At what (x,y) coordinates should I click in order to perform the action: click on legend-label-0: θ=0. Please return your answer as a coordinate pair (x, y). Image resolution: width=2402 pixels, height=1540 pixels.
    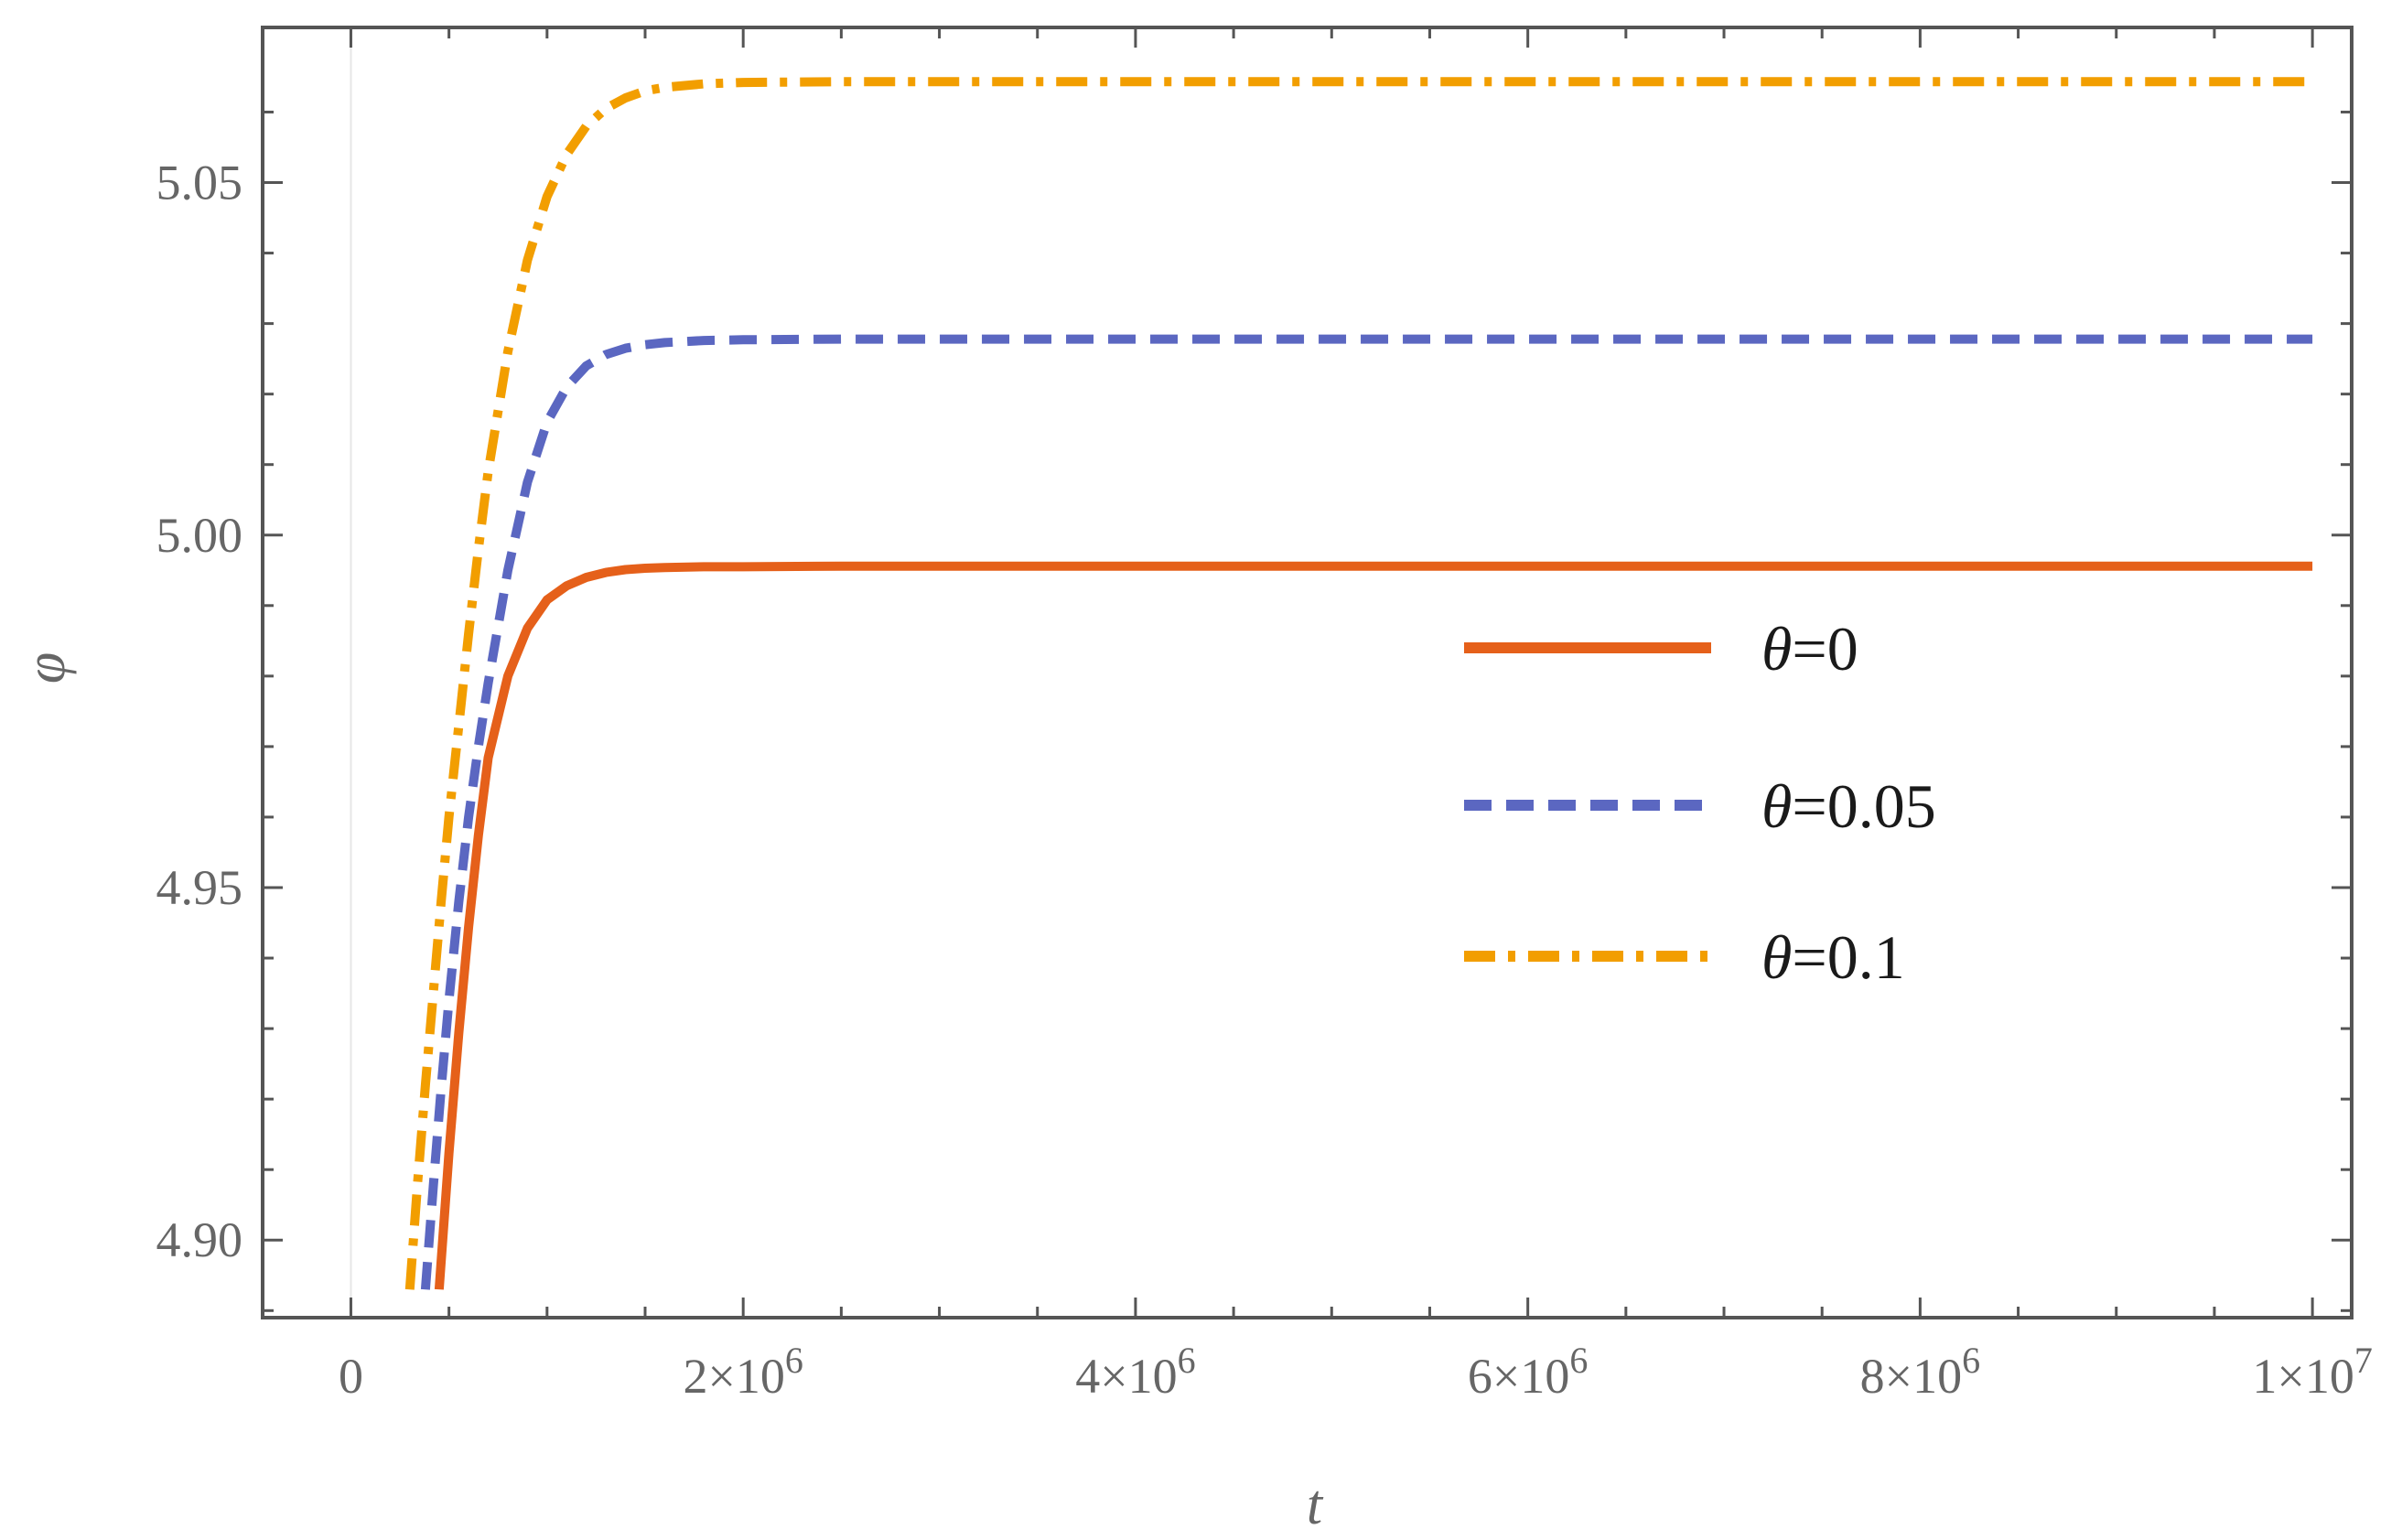
    Looking at the image, I should click on (1809, 649).